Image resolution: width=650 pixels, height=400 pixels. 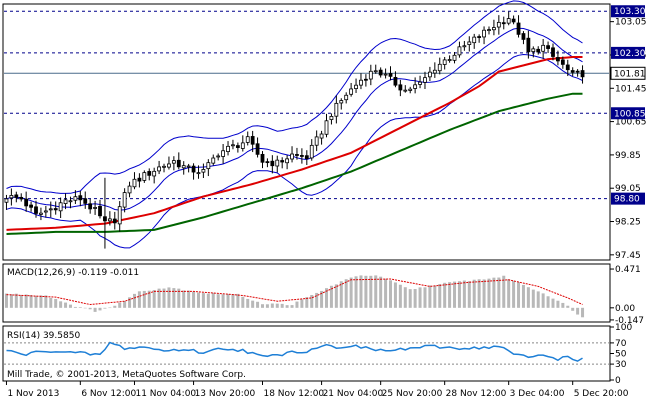 I want to click on price-tick-label: 99.05, so click(x=628, y=189).